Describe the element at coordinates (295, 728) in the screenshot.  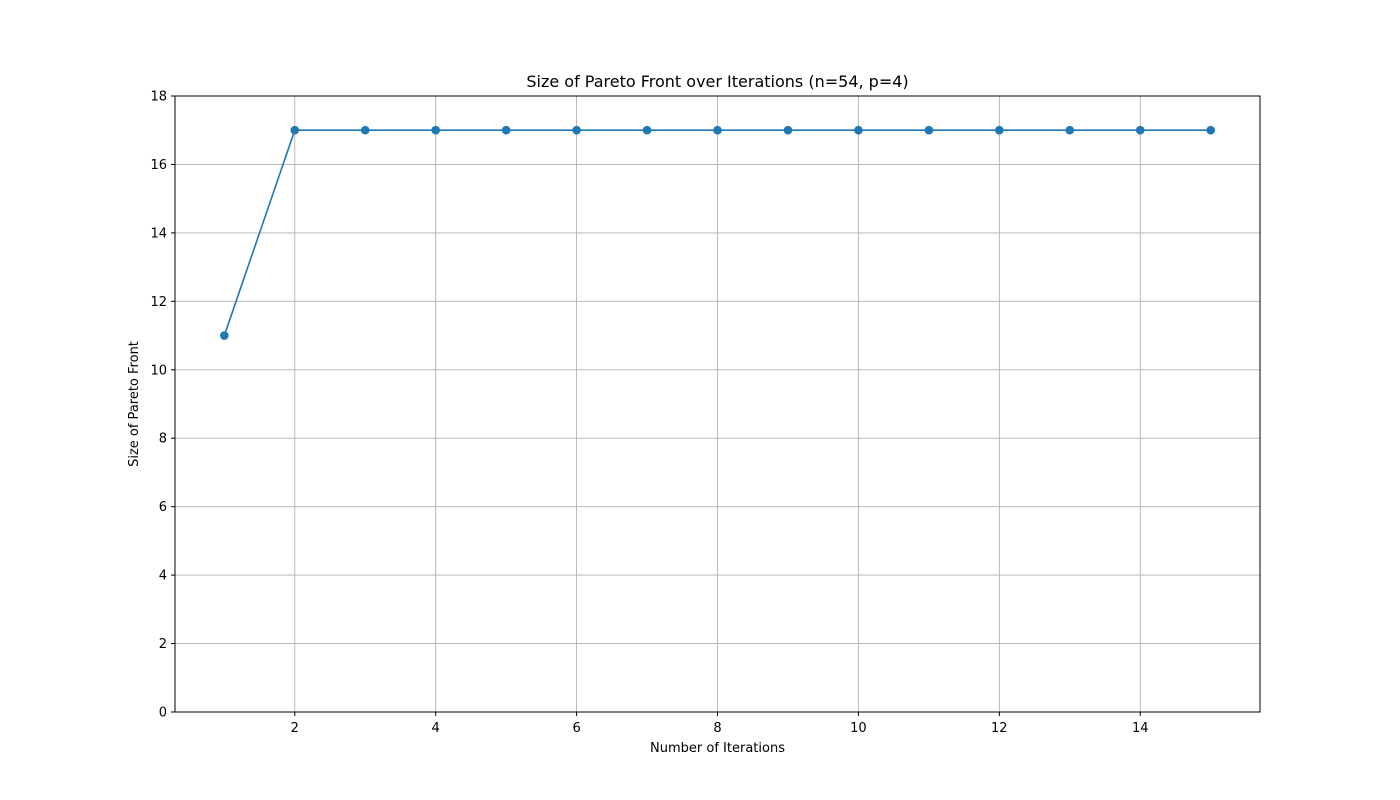
I see `x-tick-label: 2` at that location.